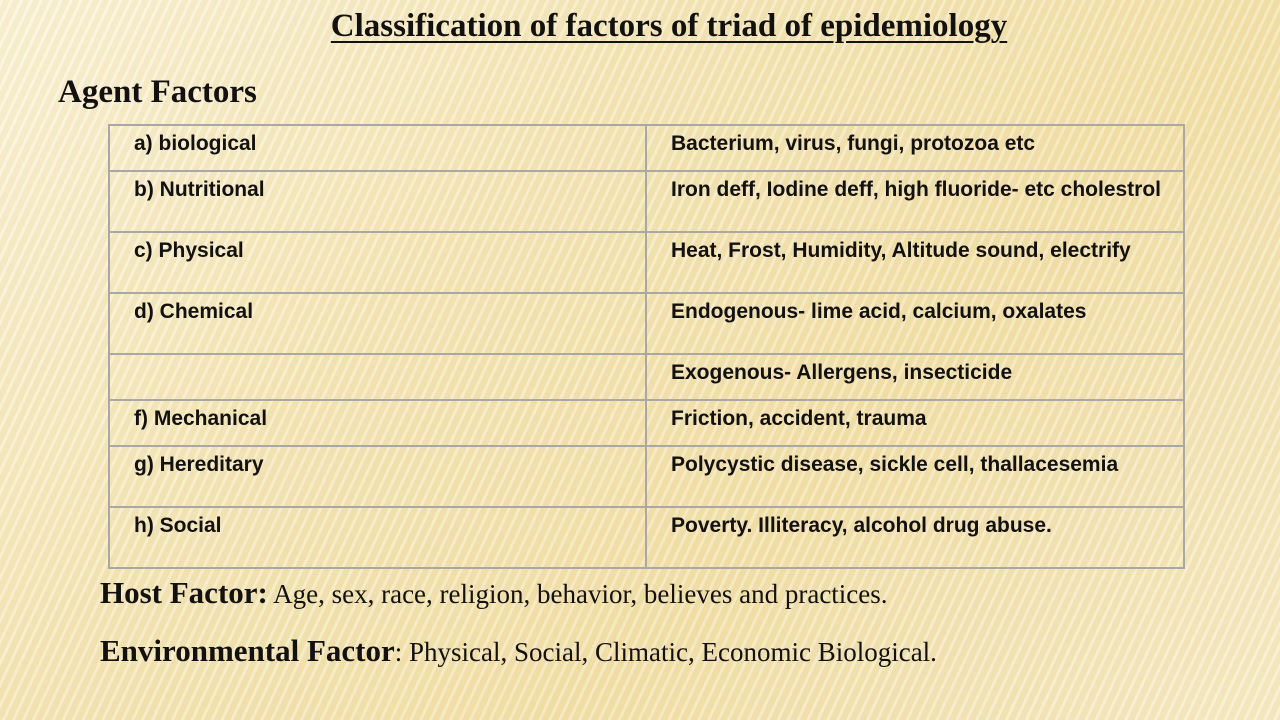  I want to click on examples-cell: Poverty. Illiteracy, alcohol drug abuse., so click(915, 537).